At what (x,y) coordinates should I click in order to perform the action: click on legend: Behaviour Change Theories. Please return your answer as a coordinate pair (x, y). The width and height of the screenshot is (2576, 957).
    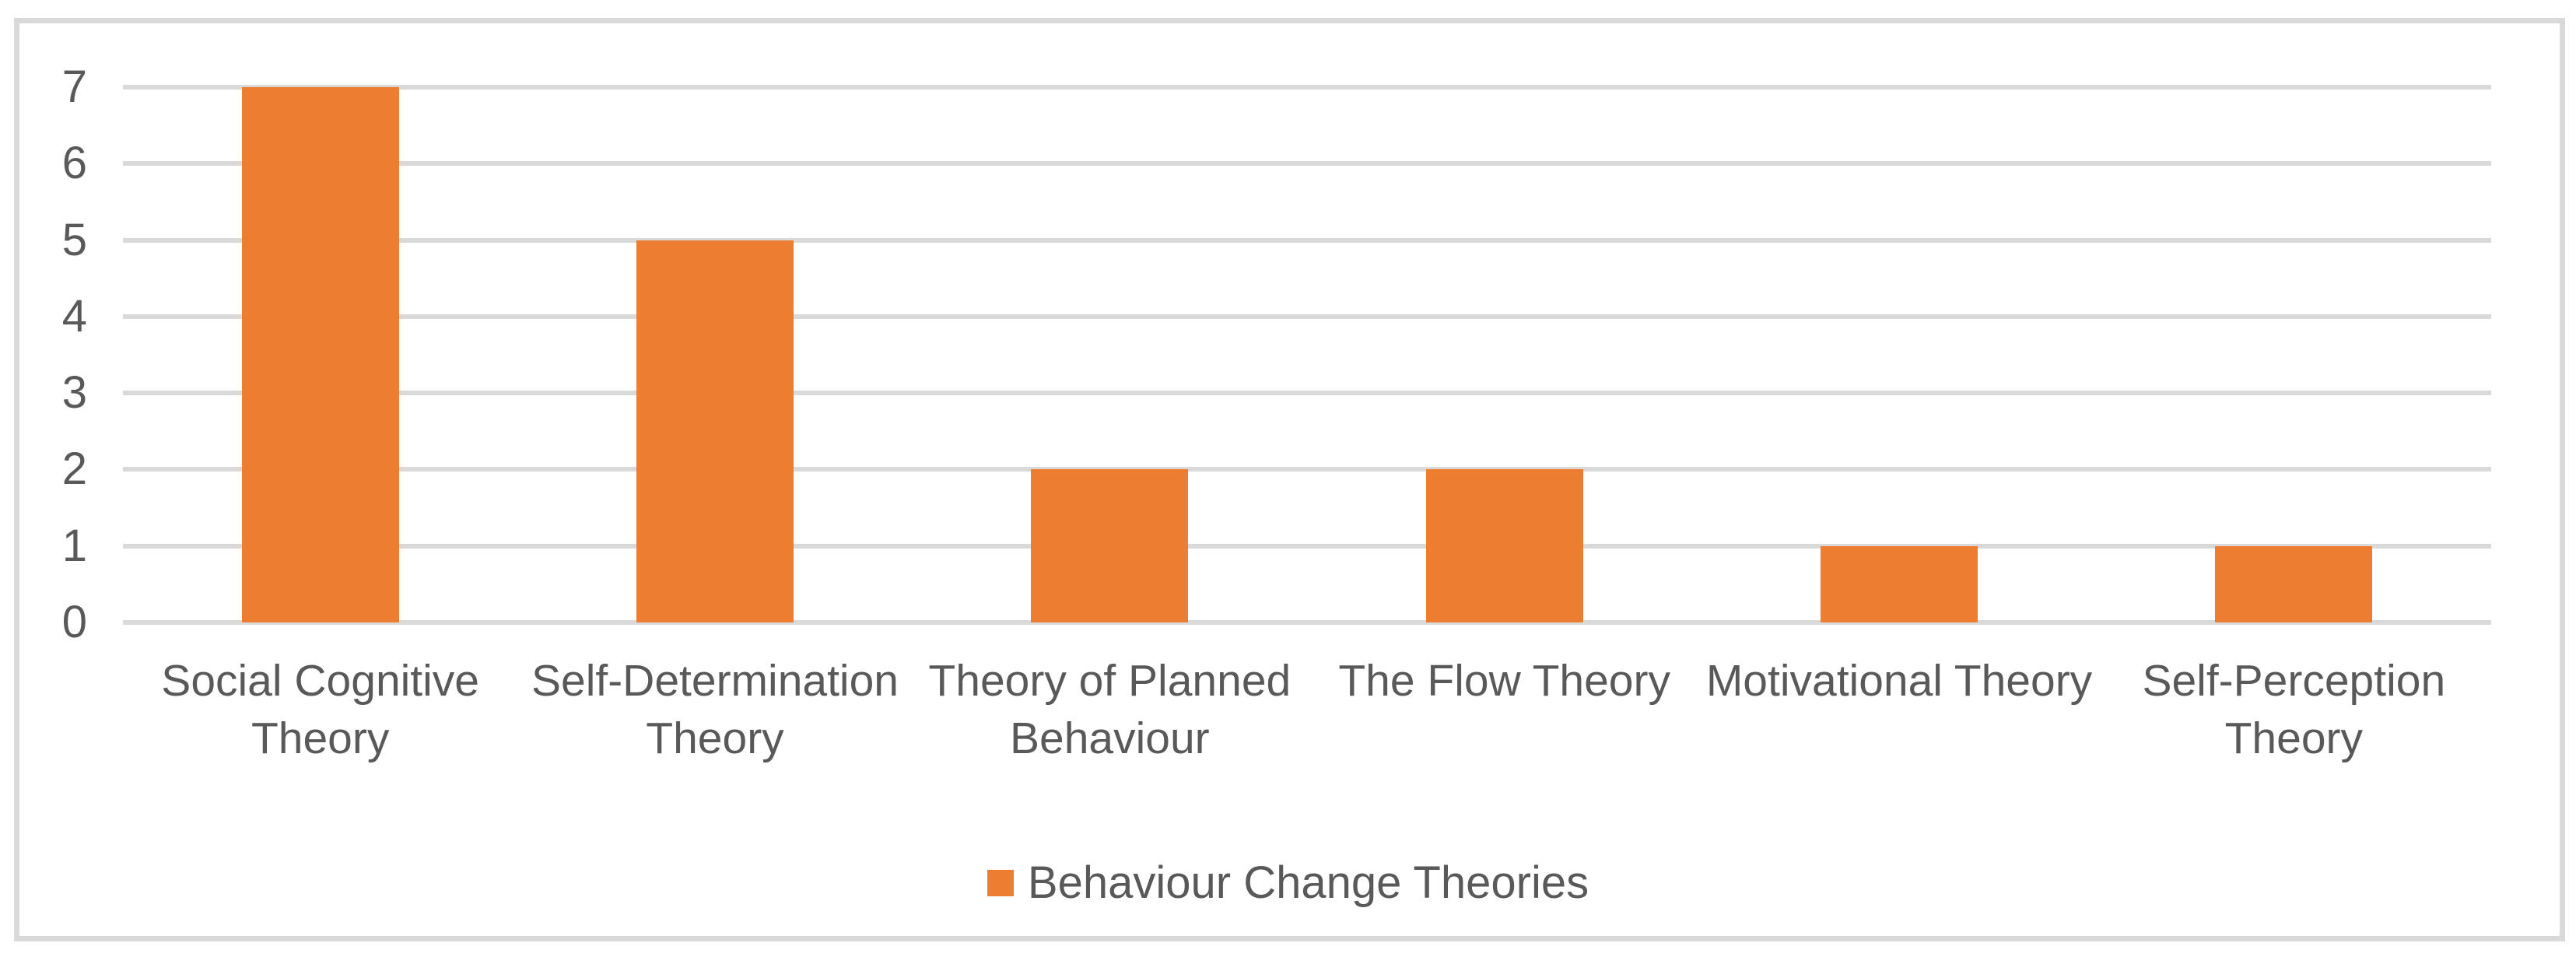
    Looking at the image, I should click on (1288, 883).